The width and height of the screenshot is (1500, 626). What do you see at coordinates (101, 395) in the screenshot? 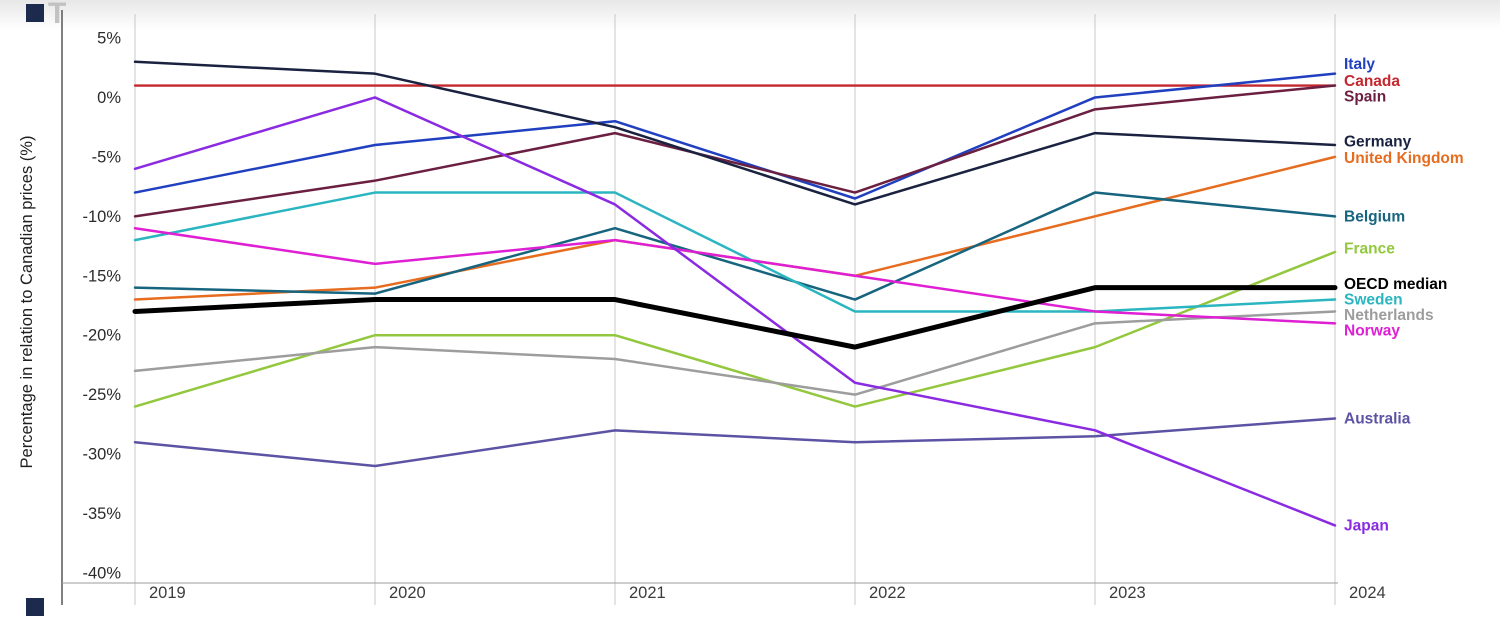
I see `y-tick-label--25: -25%` at bounding box center [101, 395].